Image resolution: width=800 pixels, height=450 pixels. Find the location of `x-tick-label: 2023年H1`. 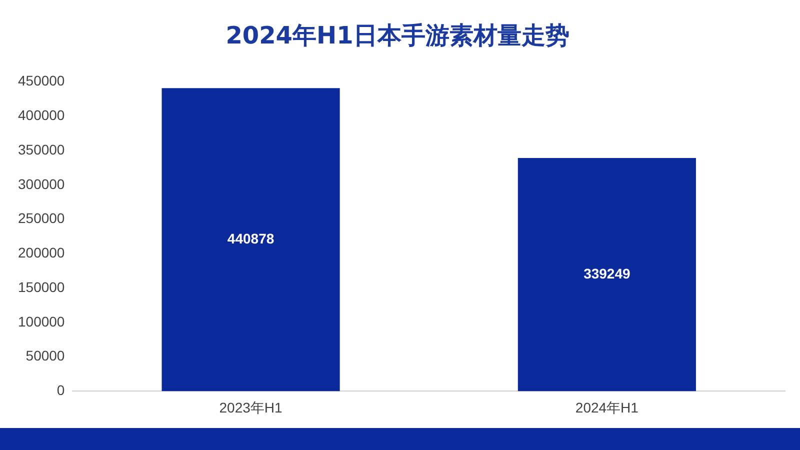

x-tick-label: 2023年H1 is located at coordinates (251, 407).